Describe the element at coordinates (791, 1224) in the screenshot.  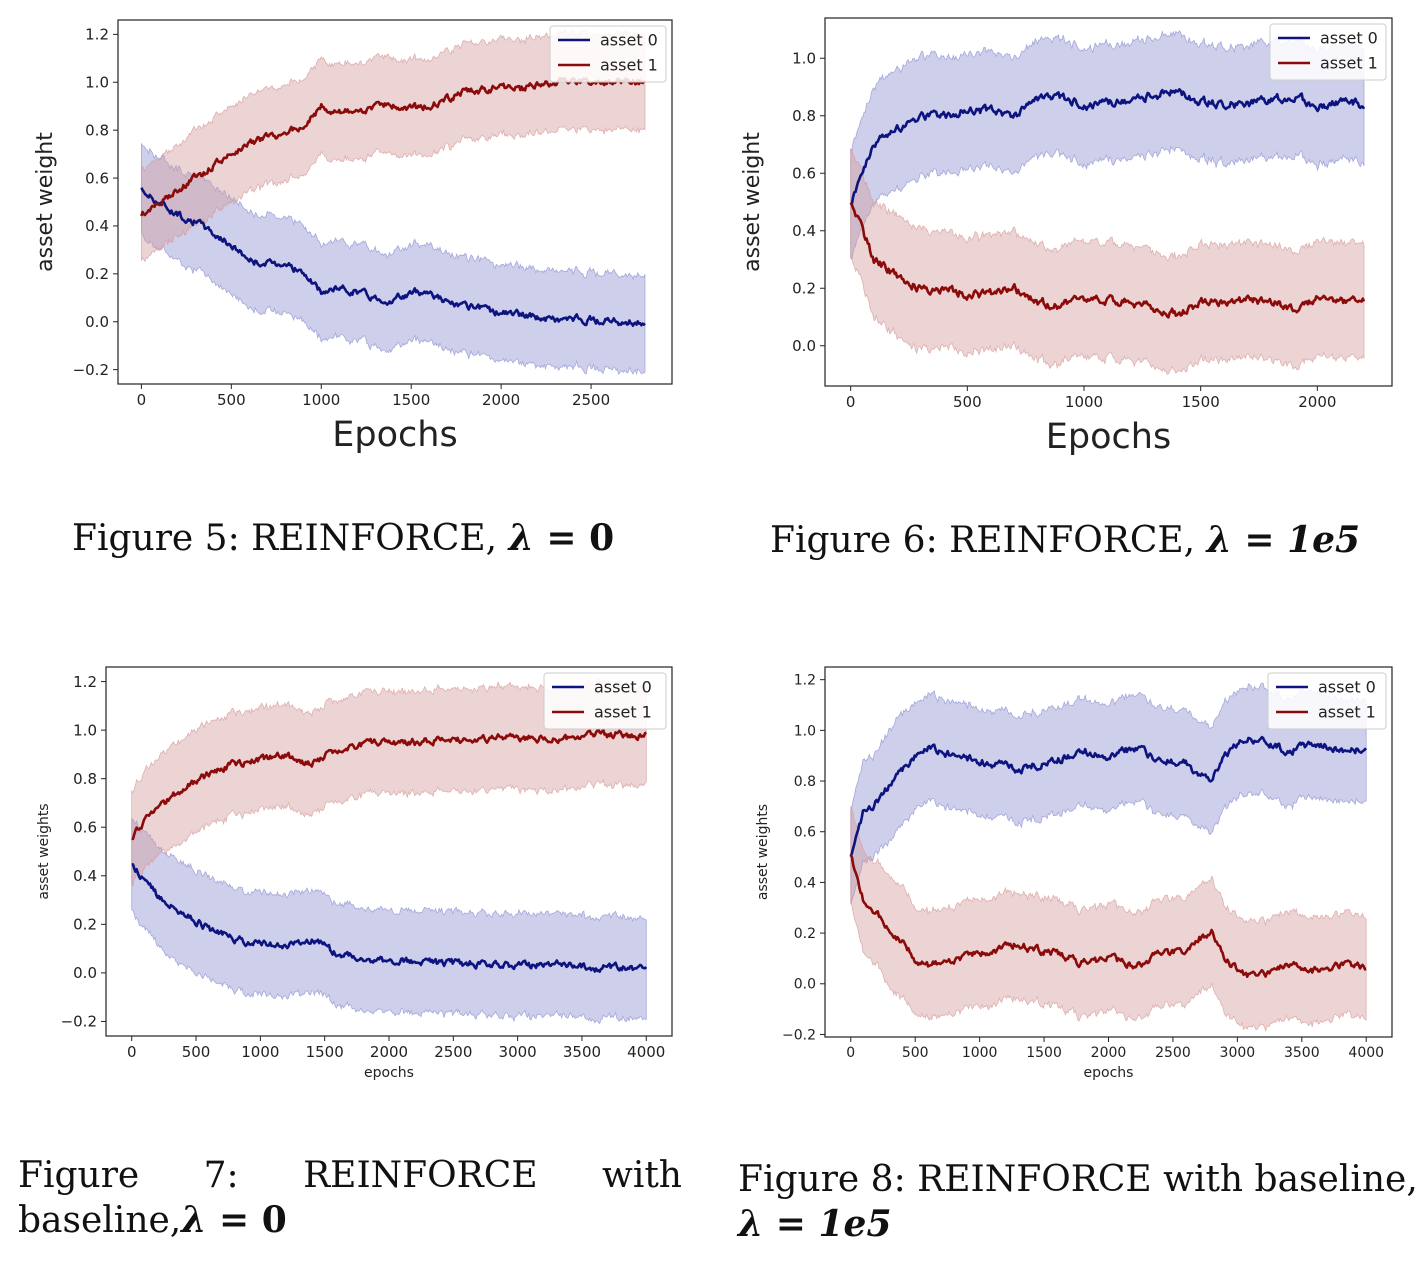
I see `figure-8-caption-eq: =` at that location.